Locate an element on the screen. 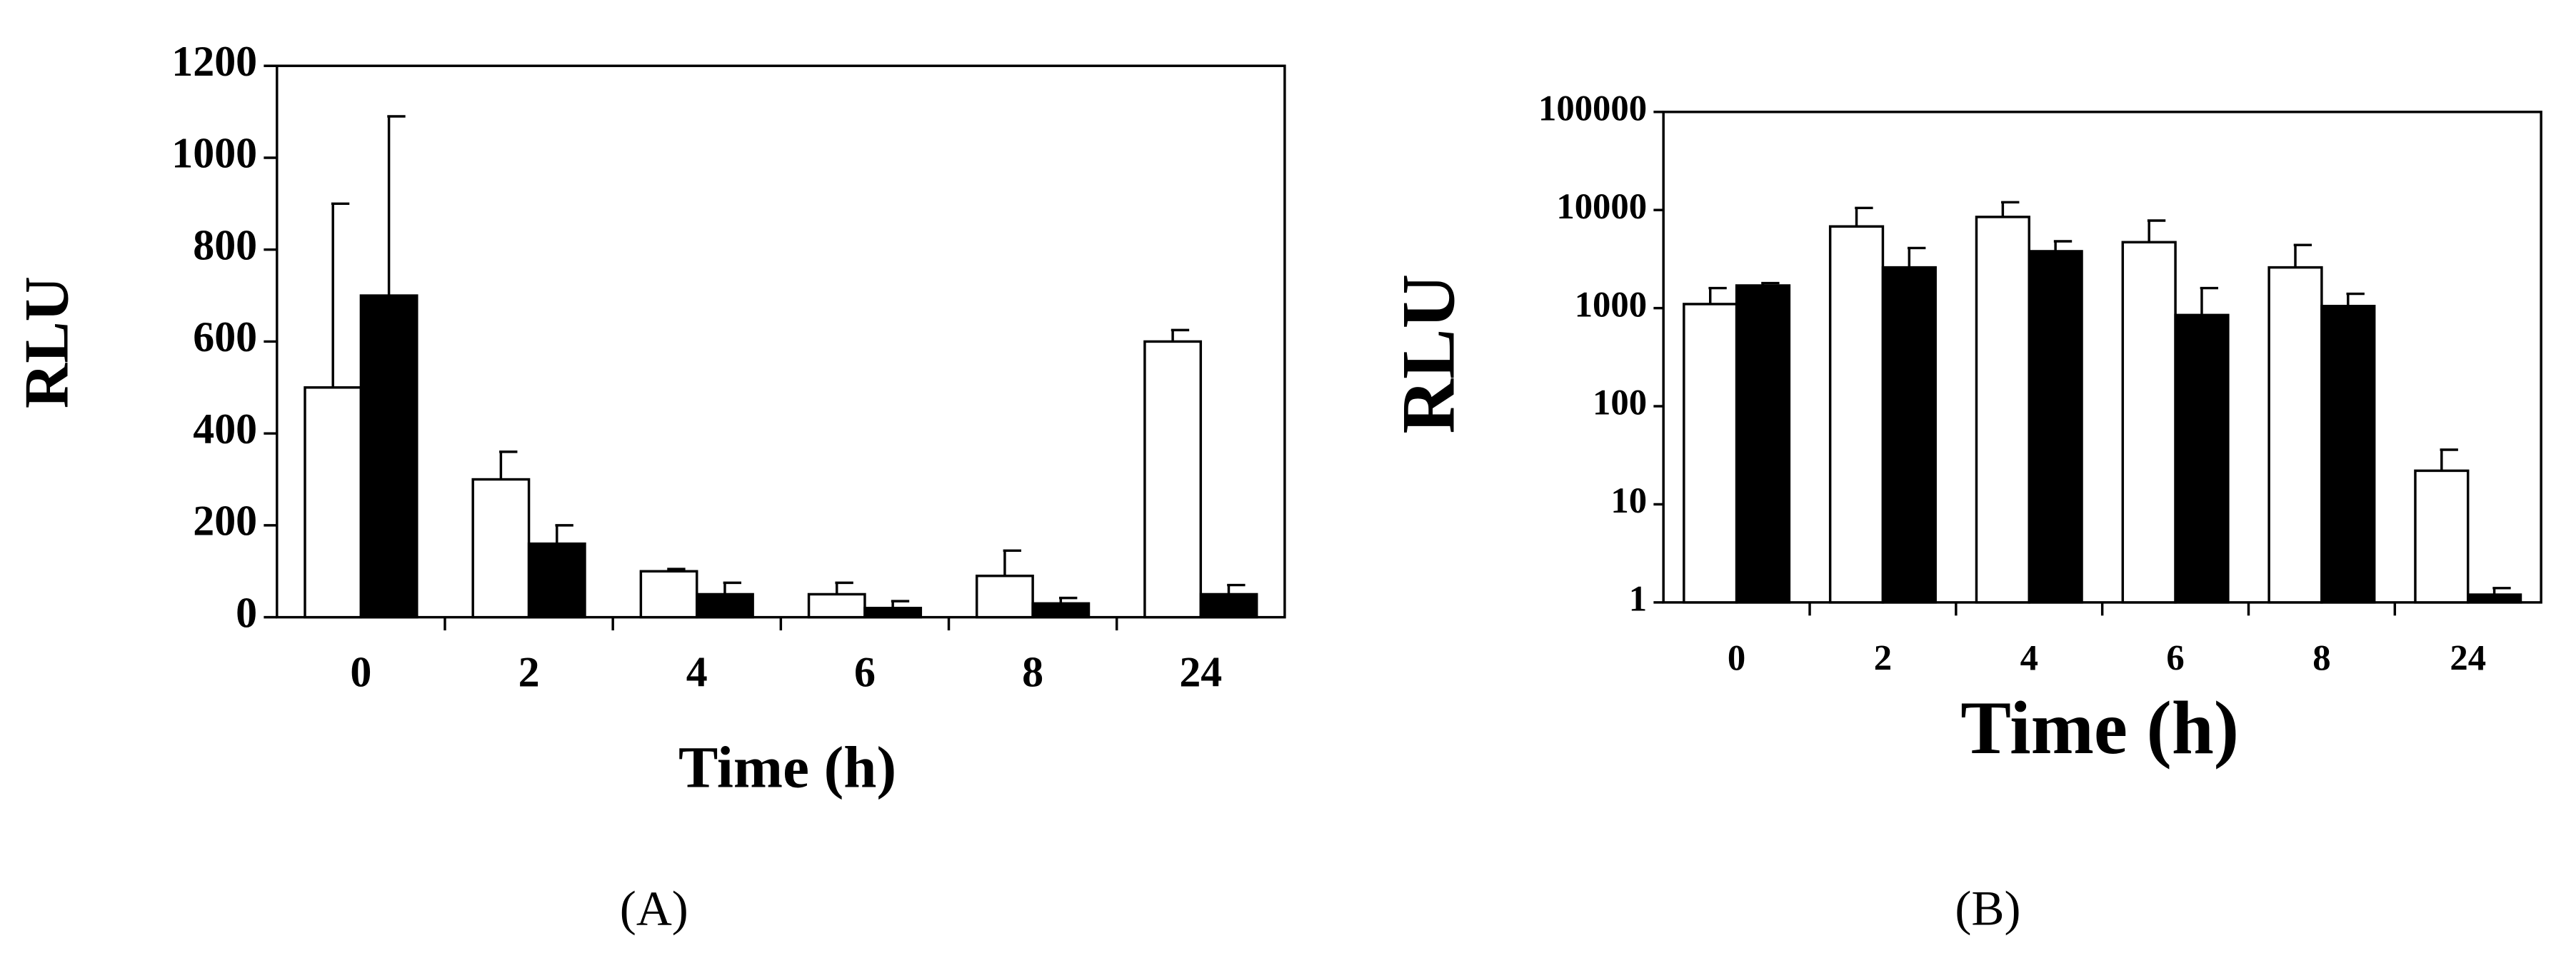  y-tick-label: 600 is located at coordinates (225, 336).